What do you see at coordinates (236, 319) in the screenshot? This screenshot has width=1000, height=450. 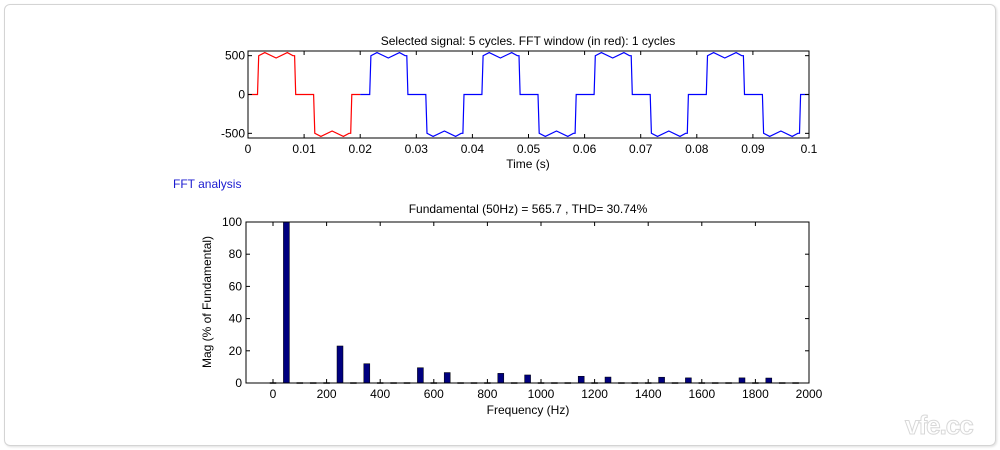 I see `y-tick-label: 40` at bounding box center [236, 319].